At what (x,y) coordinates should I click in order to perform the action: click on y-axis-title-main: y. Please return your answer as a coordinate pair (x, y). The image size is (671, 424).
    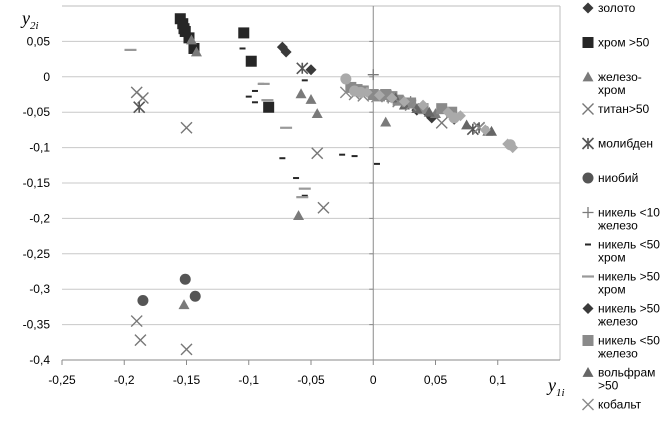
    Looking at the image, I should click on (25, 18).